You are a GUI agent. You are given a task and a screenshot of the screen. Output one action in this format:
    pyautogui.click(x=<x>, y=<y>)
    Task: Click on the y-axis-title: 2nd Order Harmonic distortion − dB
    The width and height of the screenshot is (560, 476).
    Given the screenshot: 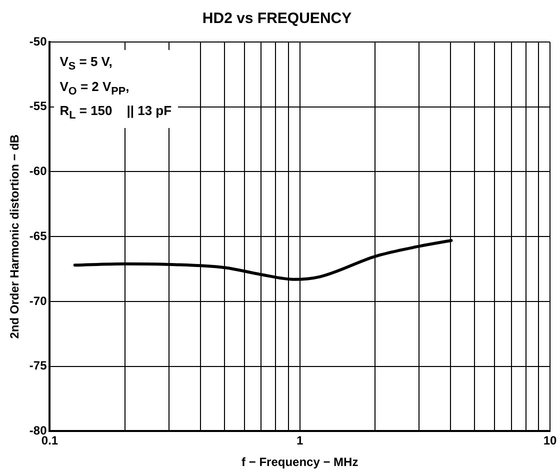 What is the action you would take?
    pyautogui.click(x=15, y=236)
    